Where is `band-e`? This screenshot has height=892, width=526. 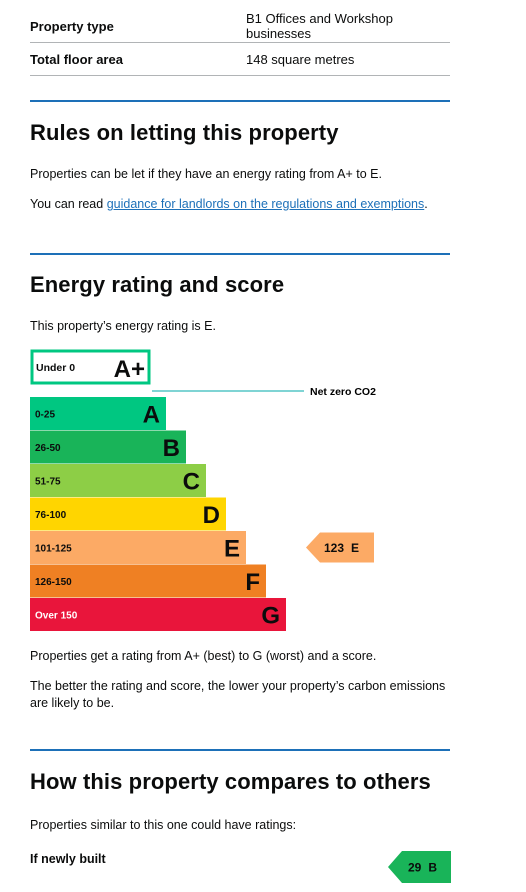
band-e is located at coordinates (138, 547).